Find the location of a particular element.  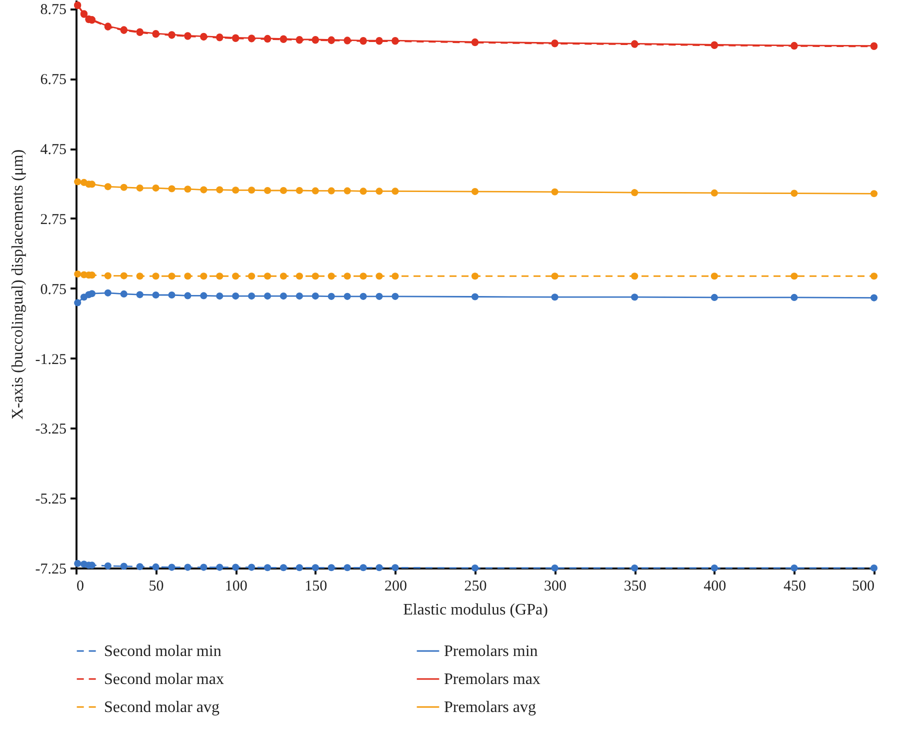

x-tick-label: 100 is located at coordinates (236, 586).